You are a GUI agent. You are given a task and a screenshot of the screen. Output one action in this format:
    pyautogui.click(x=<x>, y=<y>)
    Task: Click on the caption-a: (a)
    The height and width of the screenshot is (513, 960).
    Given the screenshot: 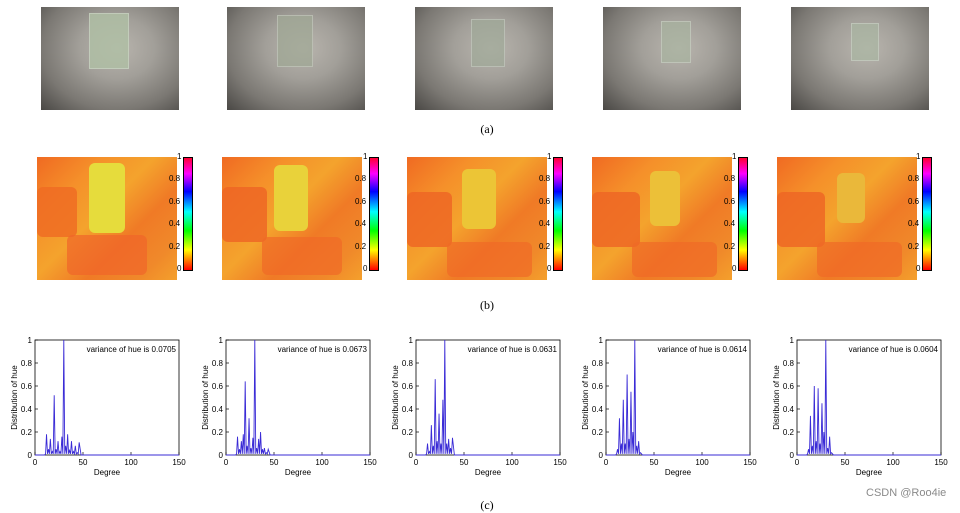 What is the action you would take?
    pyautogui.click(x=487, y=129)
    